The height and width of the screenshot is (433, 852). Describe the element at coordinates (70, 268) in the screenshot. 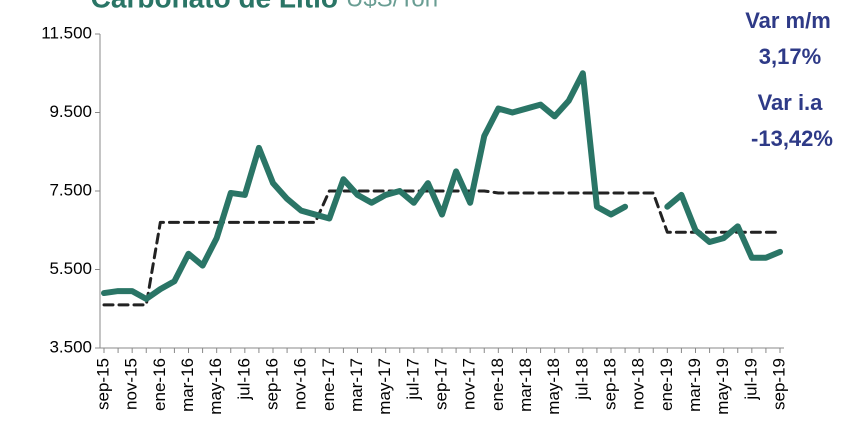

I see `y-tick-label: 5.500` at that location.